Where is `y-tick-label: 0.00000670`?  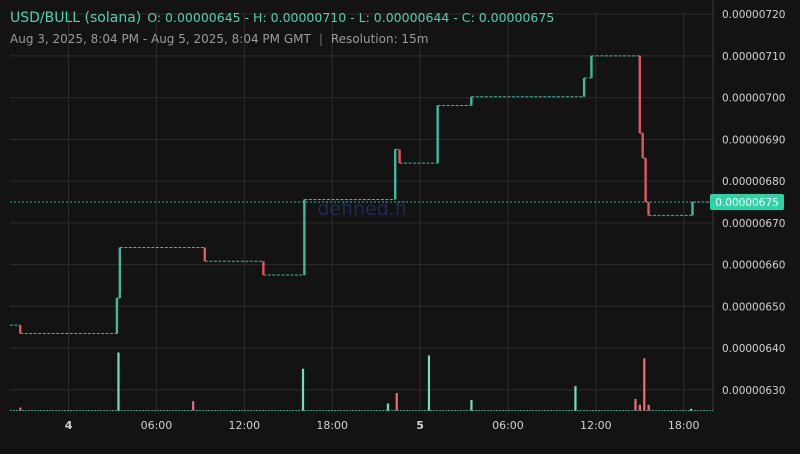
y-tick-label: 0.00000670 is located at coordinates (753, 224).